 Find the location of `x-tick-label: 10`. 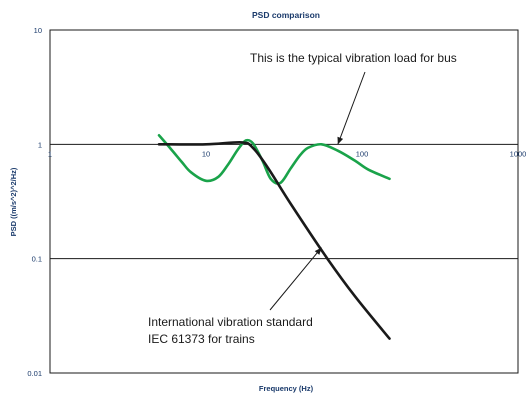

x-tick-label: 10 is located at coordinates (206, 153).